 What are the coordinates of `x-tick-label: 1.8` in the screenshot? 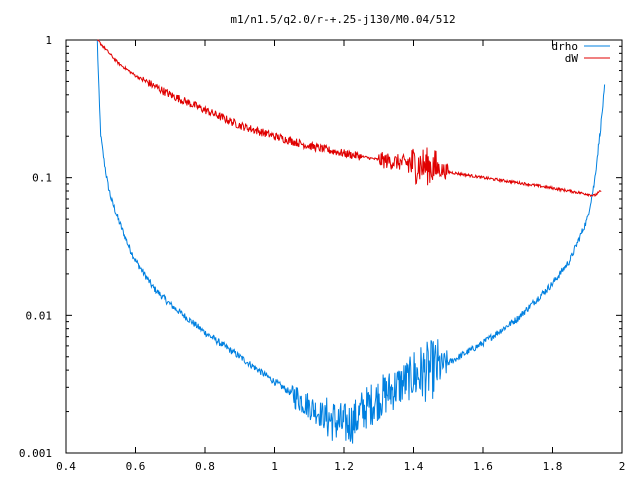 It's located at (553, 466).